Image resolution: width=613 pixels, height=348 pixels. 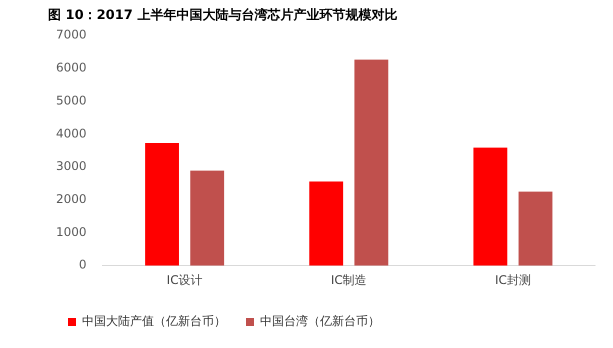 What do you see at coordinates (154, 321) in the screenshot?
I see `legend-label: 中国大陆产值（亿新台币）` at bounding box center [154, 321].